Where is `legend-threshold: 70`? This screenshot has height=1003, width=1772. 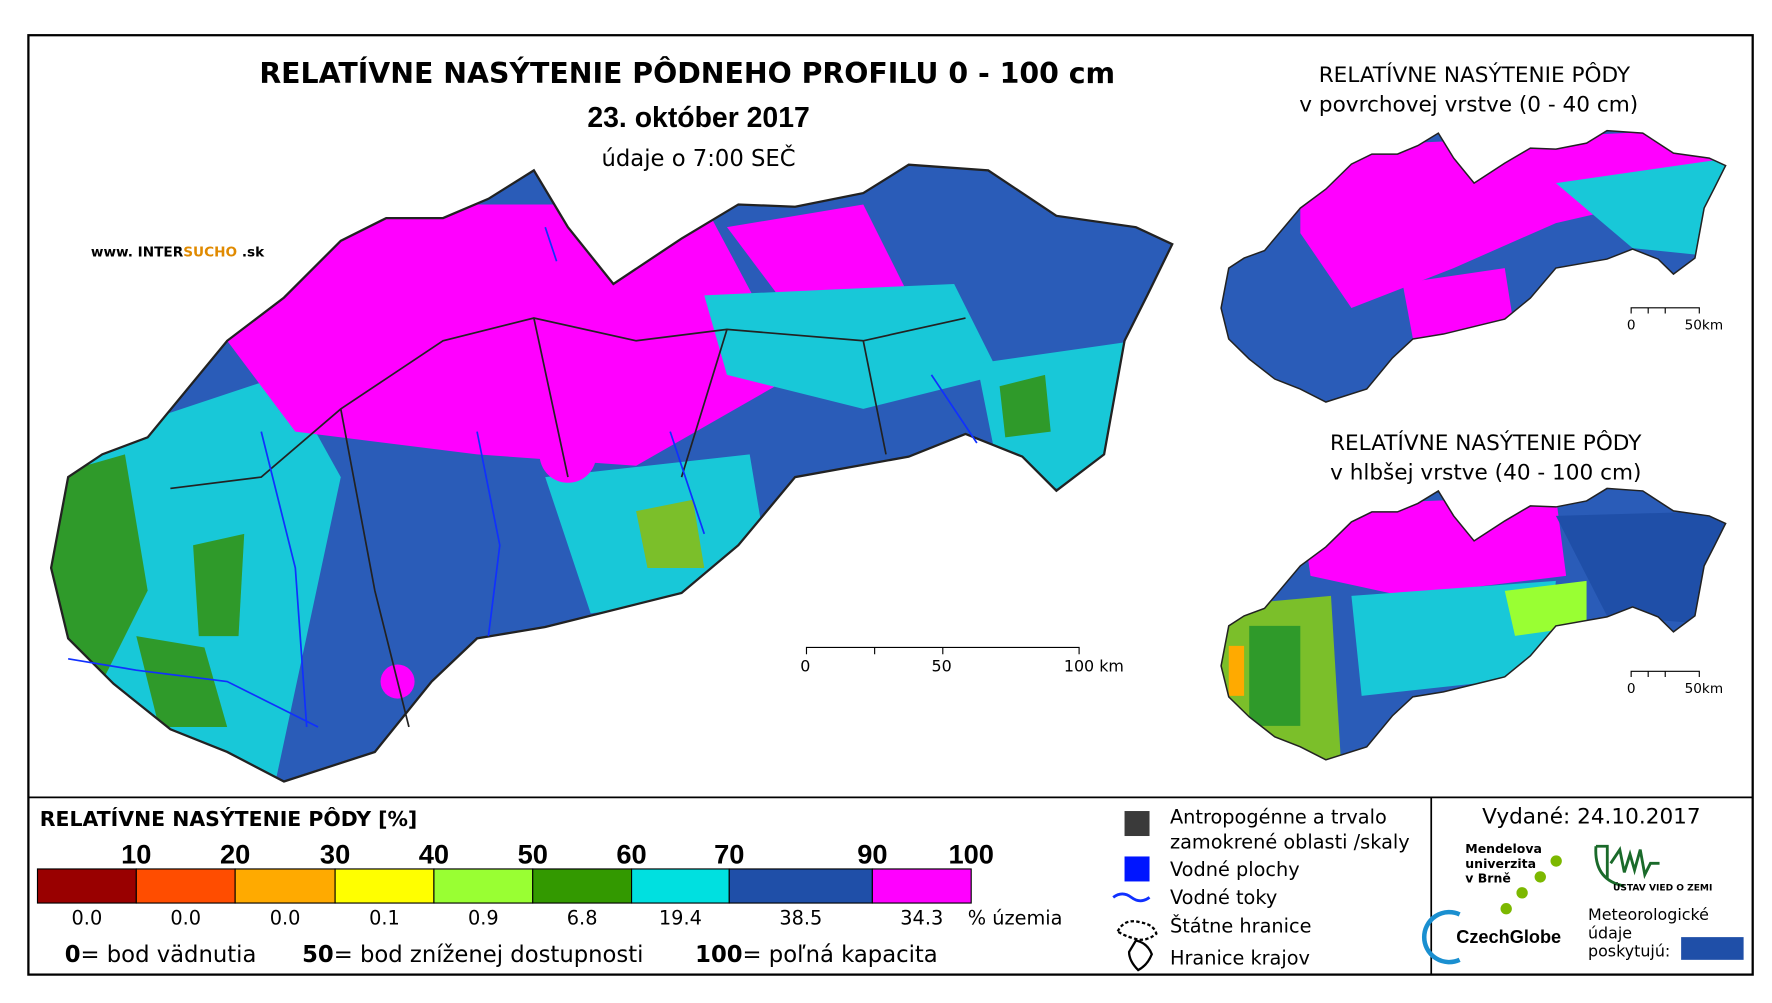 legend-threshold: 70 is located at coordinates (729, 853).